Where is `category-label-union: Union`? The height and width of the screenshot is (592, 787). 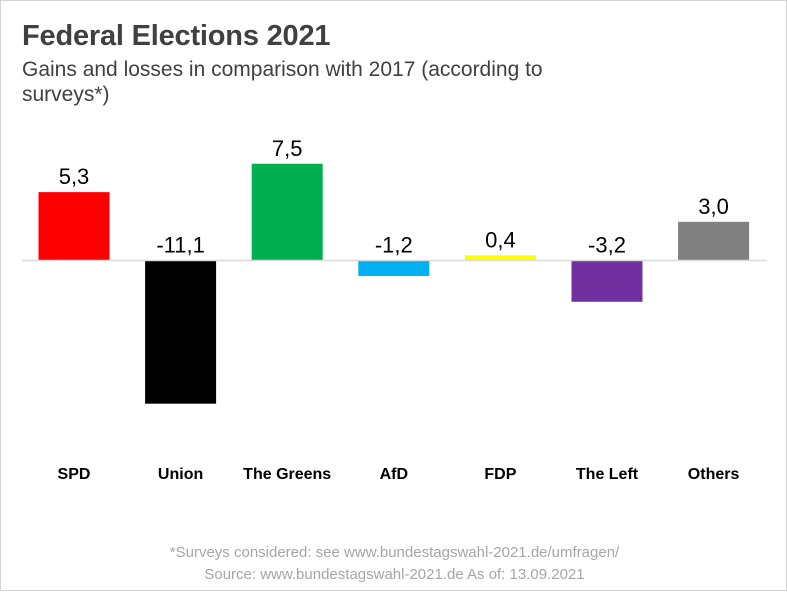
category-label-union: Union is located at coordinates (180, 474).